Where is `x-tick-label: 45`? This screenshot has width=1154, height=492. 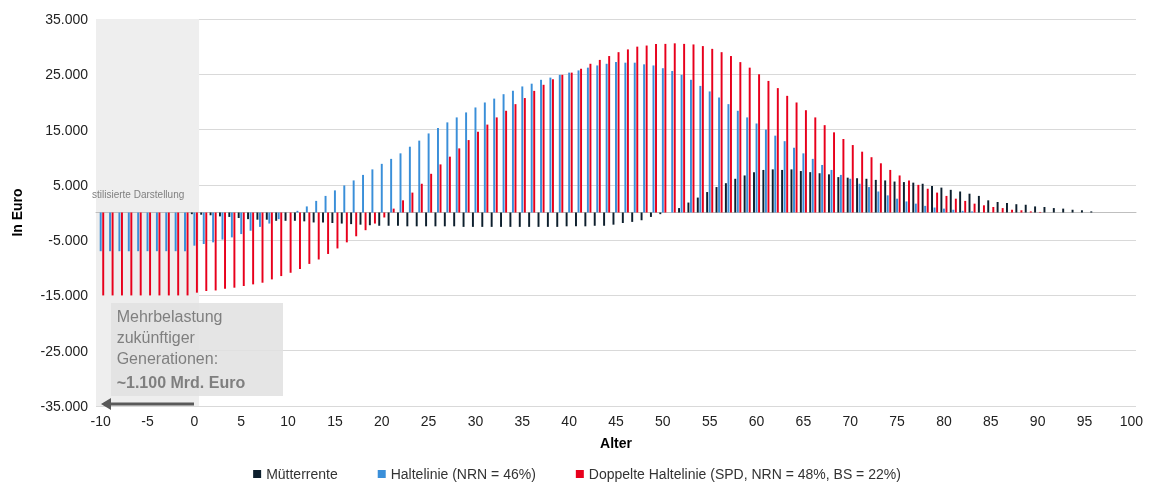 x-tick-label: 45 is located at coordinates (616, 421).